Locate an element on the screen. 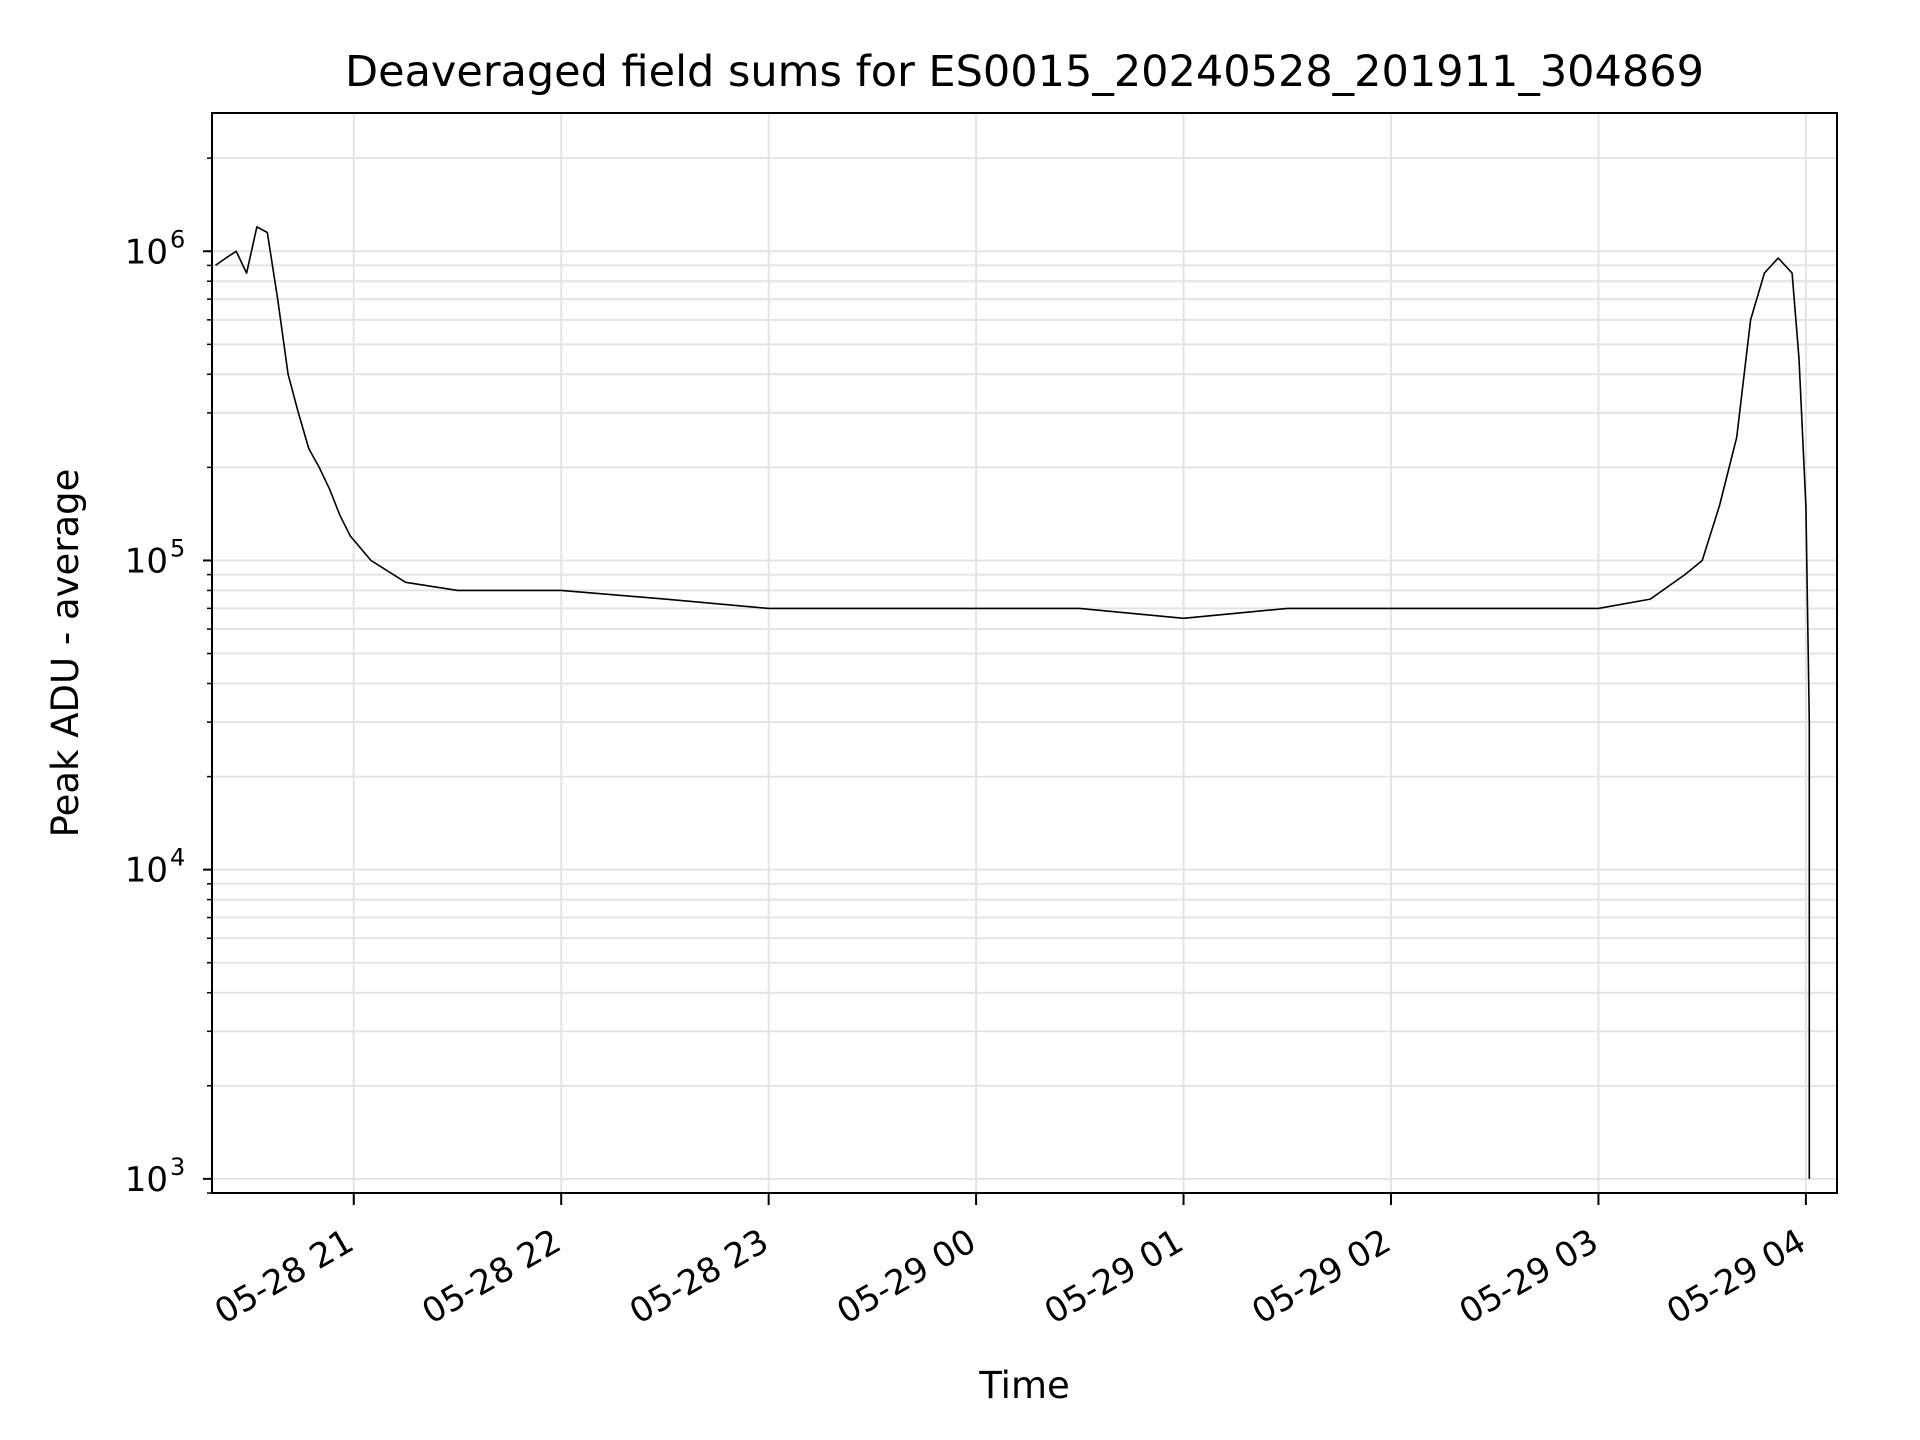 Image resolution: width=1920 pixels, height=1440 pixels. y-tick-exponent: 6 is located at coordinates (177, 239).